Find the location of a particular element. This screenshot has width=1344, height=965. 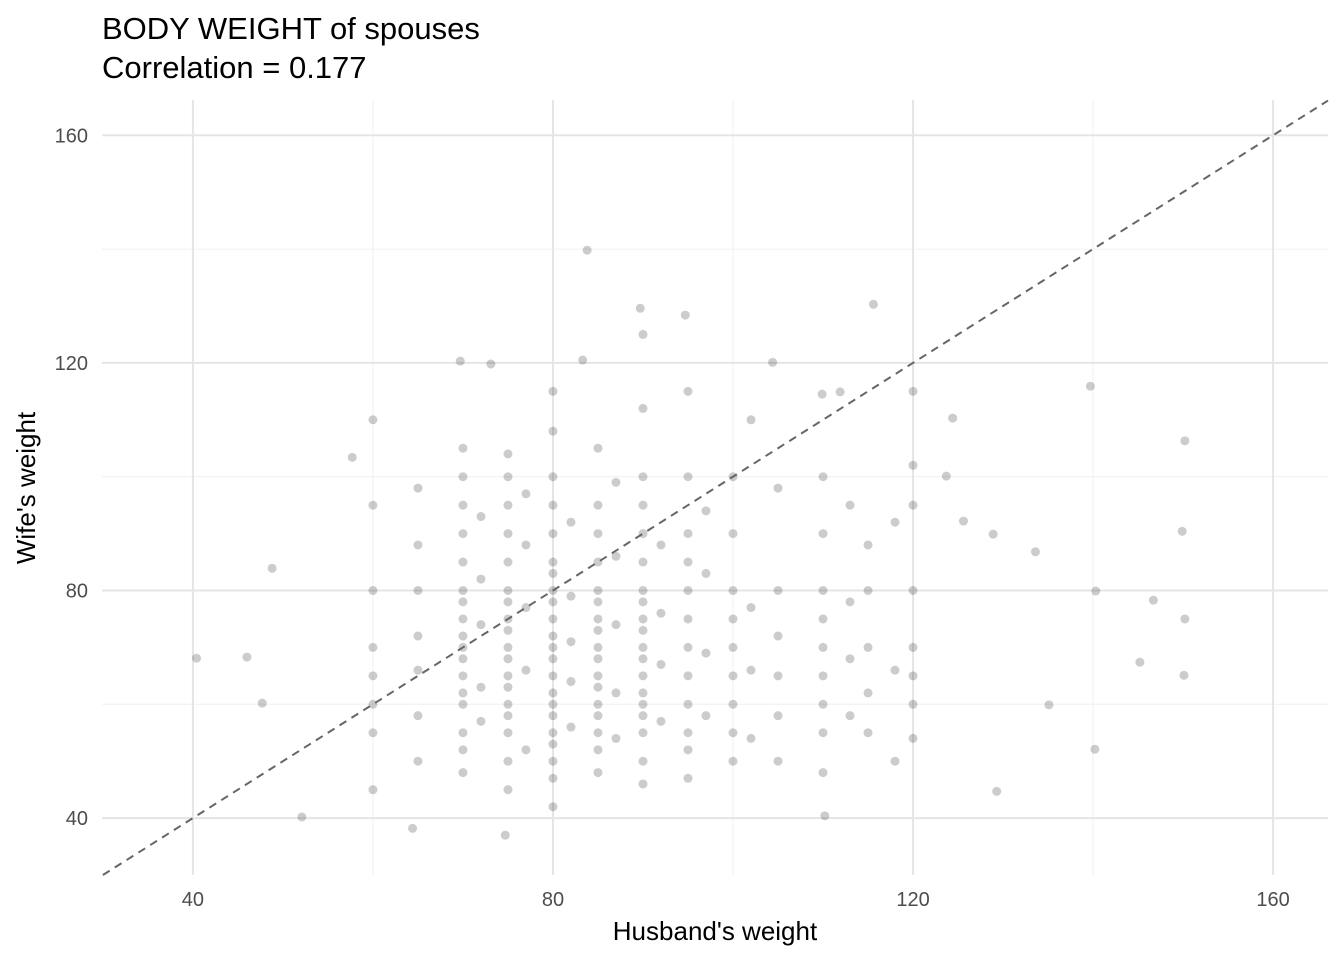

chart-title: BODY WEIGHT of spouses is located at coordinates (291, 28).